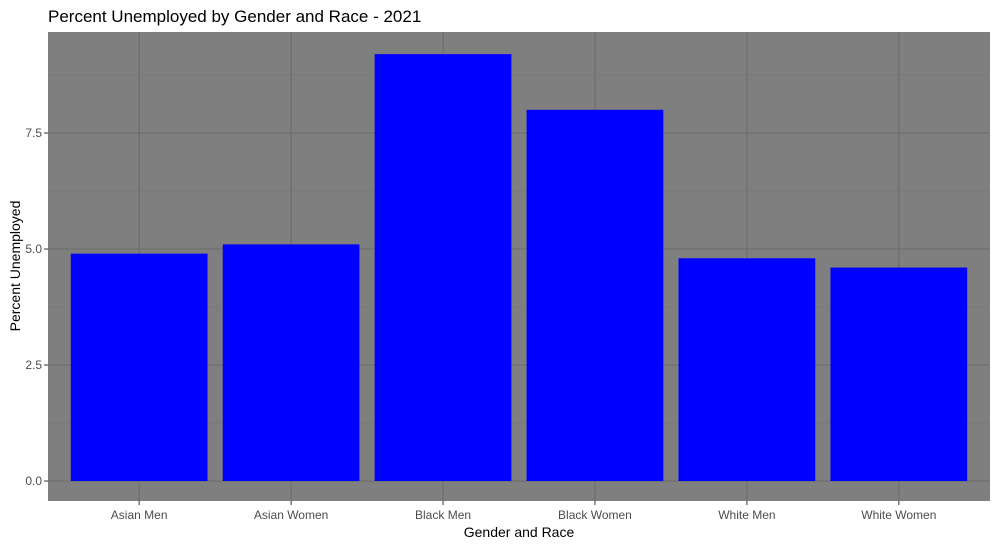 The height and width of the screenshot is (547, 998). Describe the element at coordinates (33, 133) in the screenshot. I see `y-tick-label: 7.5` at that location.